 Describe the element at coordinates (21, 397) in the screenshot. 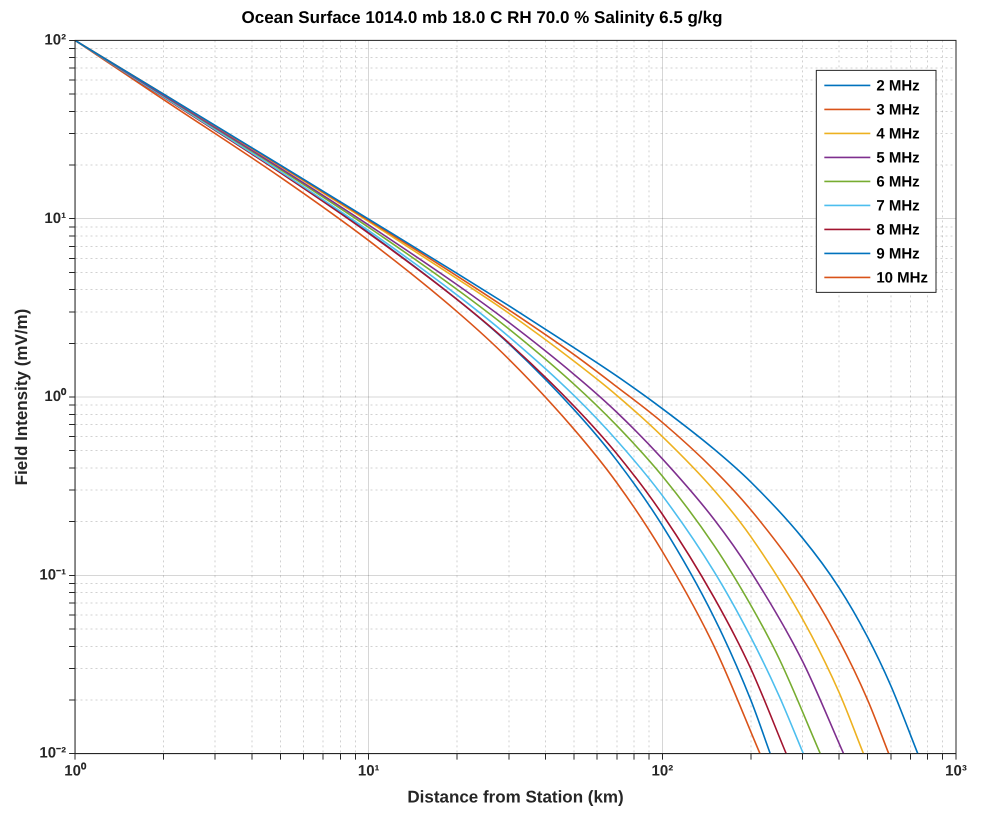

I see `y-axis-title: Field Intensity (mV/m)` at that location.